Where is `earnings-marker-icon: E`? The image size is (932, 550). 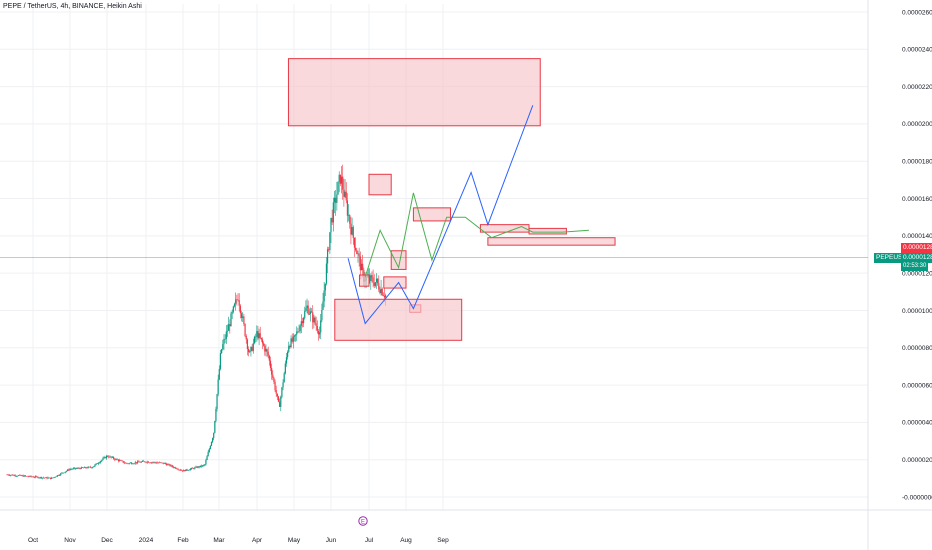
earnings-marker-icon: E is located at coordinates (363, 521).